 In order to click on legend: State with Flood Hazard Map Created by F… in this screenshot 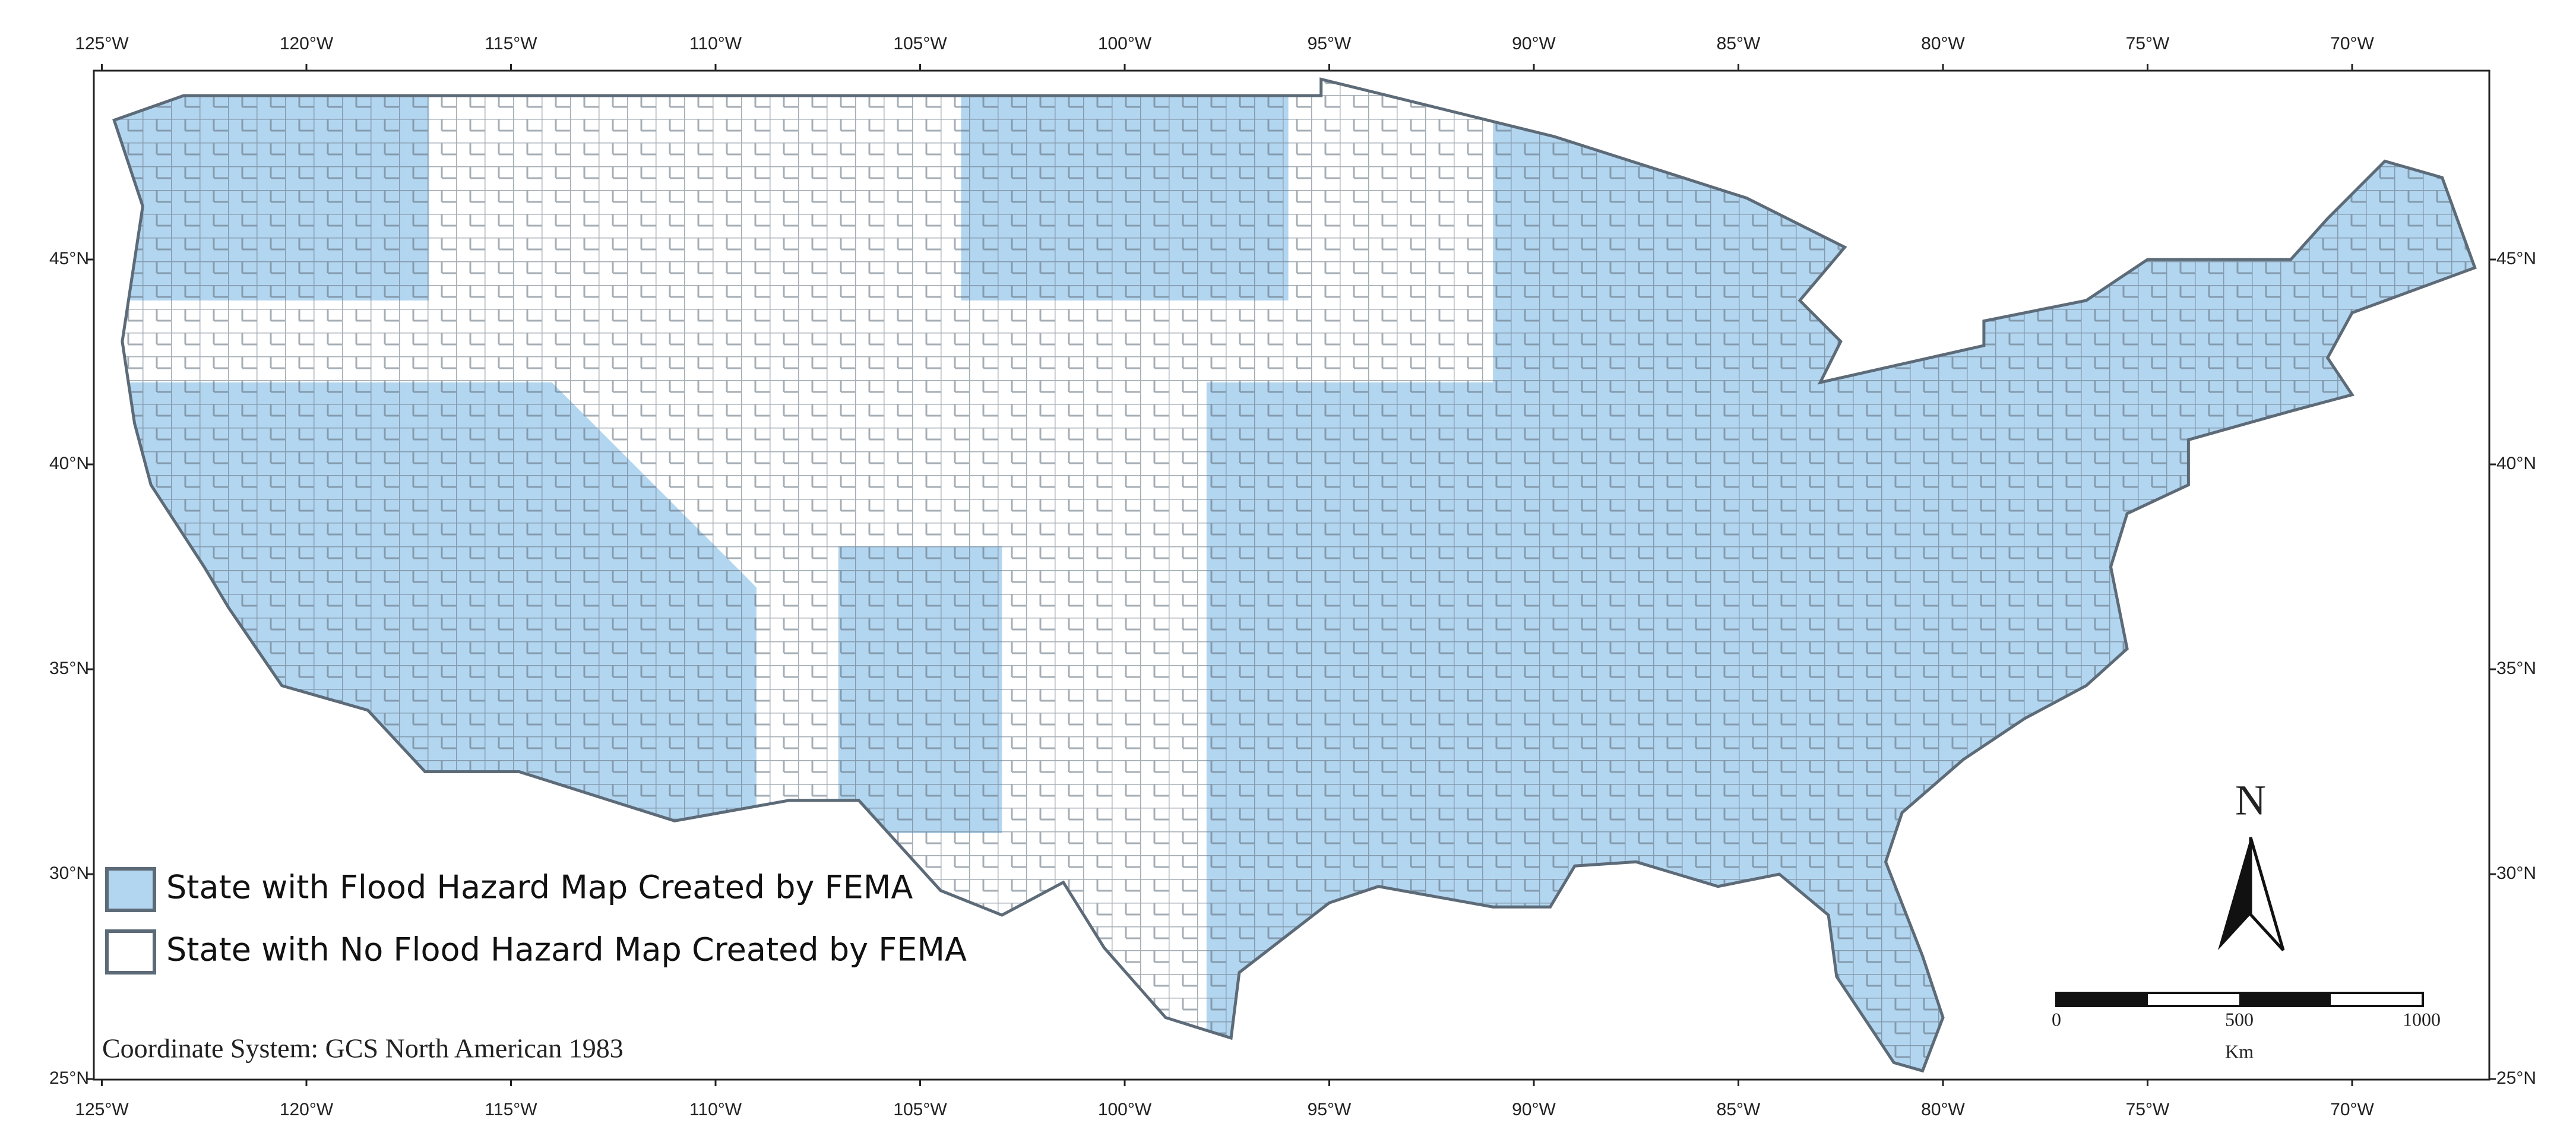, I will do `click(536, 921)`.